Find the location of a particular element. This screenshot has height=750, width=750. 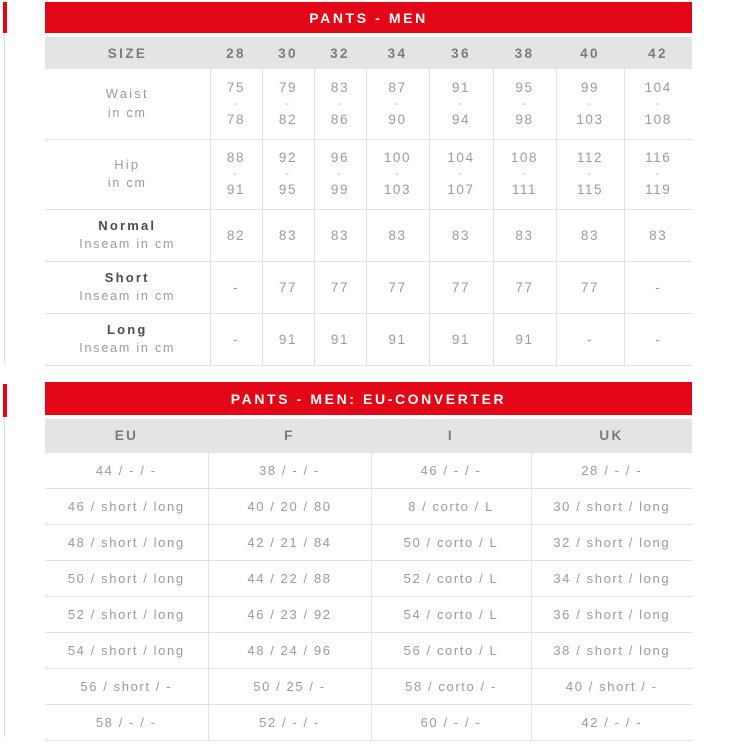

converter-row: 58 / - / - 52 / - / -60 / - / -42 / - / - is located at coordinates (368, 722).